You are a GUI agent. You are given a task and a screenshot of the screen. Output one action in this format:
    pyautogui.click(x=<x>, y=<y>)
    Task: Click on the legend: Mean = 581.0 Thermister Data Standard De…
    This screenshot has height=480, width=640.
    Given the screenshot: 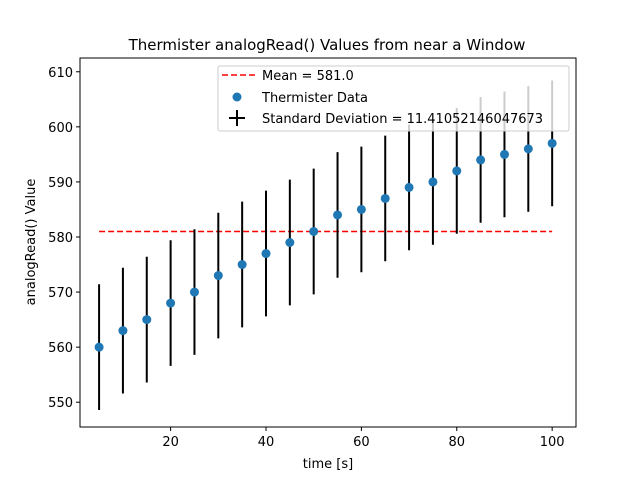 What is the action you would take?
    pyautogui.click(x=393, y=98)
    